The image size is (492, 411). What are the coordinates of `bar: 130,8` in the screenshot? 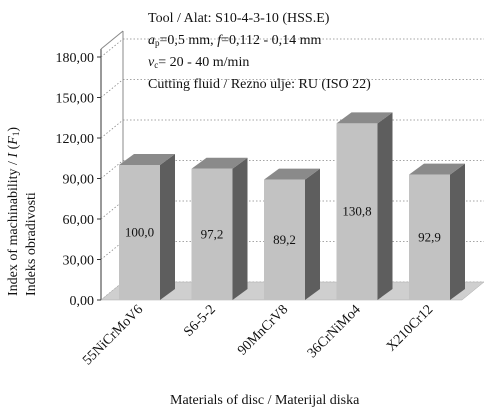 It's located at (364, 206).